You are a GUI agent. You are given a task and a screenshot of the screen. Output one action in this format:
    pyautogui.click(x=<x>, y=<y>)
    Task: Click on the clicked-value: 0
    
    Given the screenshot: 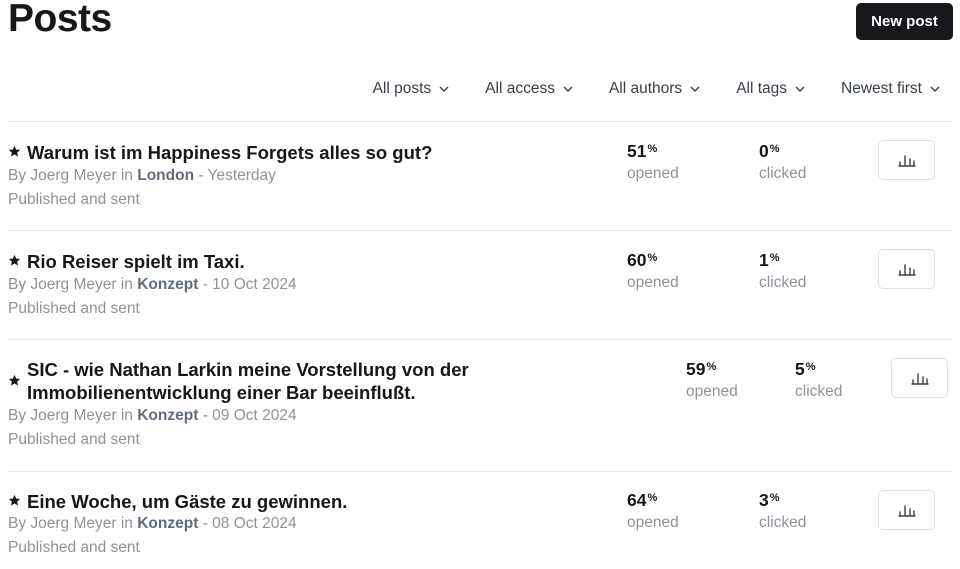 What is the action you would take?
    pyautogui.click(x=764, y=151)
    